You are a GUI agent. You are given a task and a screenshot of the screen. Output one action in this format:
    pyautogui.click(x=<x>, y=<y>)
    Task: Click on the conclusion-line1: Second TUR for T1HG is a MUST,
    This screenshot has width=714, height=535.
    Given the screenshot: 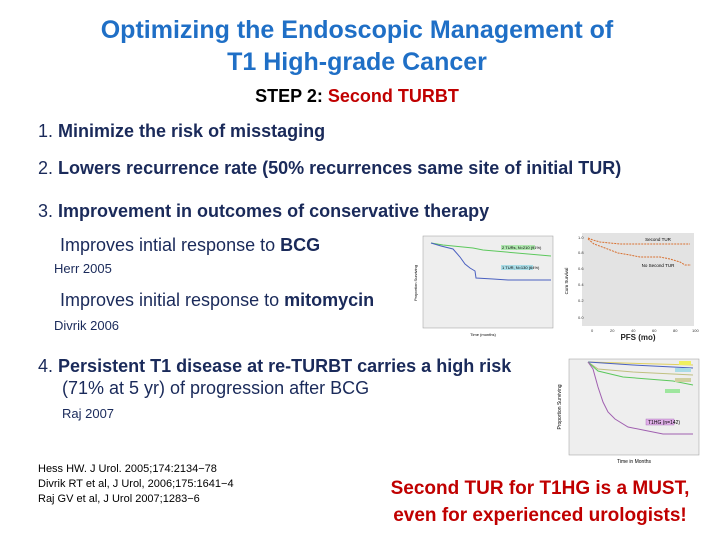 What is the action you would take?
    pyautogui.click(x=540, y=488)
    